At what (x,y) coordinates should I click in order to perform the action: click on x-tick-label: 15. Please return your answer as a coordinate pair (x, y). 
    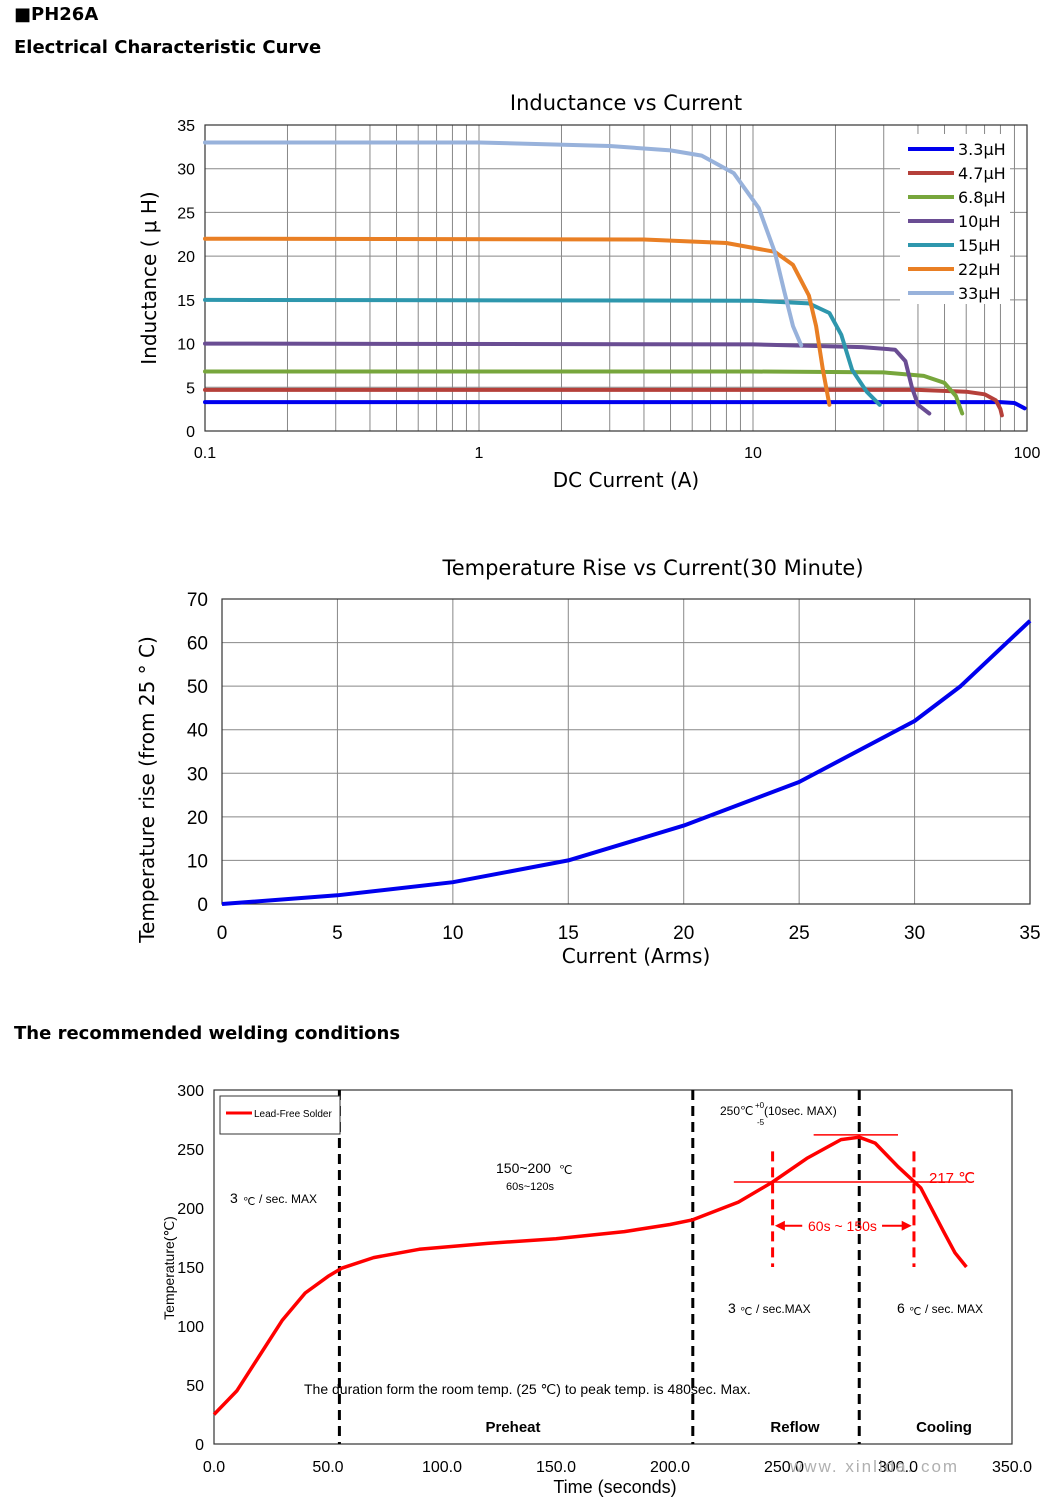
    Looking at the image, I should click on (568, 933).